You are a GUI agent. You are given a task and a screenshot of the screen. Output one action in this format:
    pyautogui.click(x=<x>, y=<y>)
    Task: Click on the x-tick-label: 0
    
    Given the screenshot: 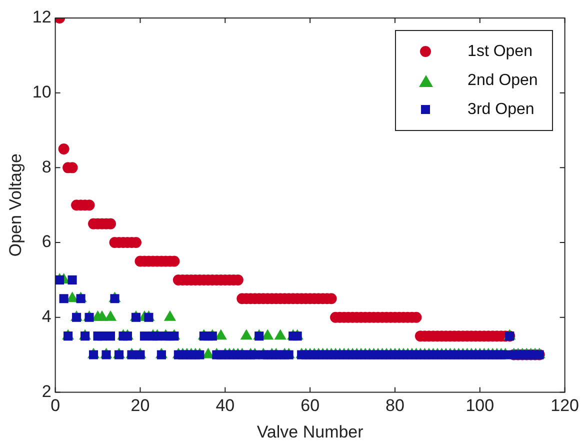 What is the action you would take?
    pyautogui.click(x=55, y=406)
    